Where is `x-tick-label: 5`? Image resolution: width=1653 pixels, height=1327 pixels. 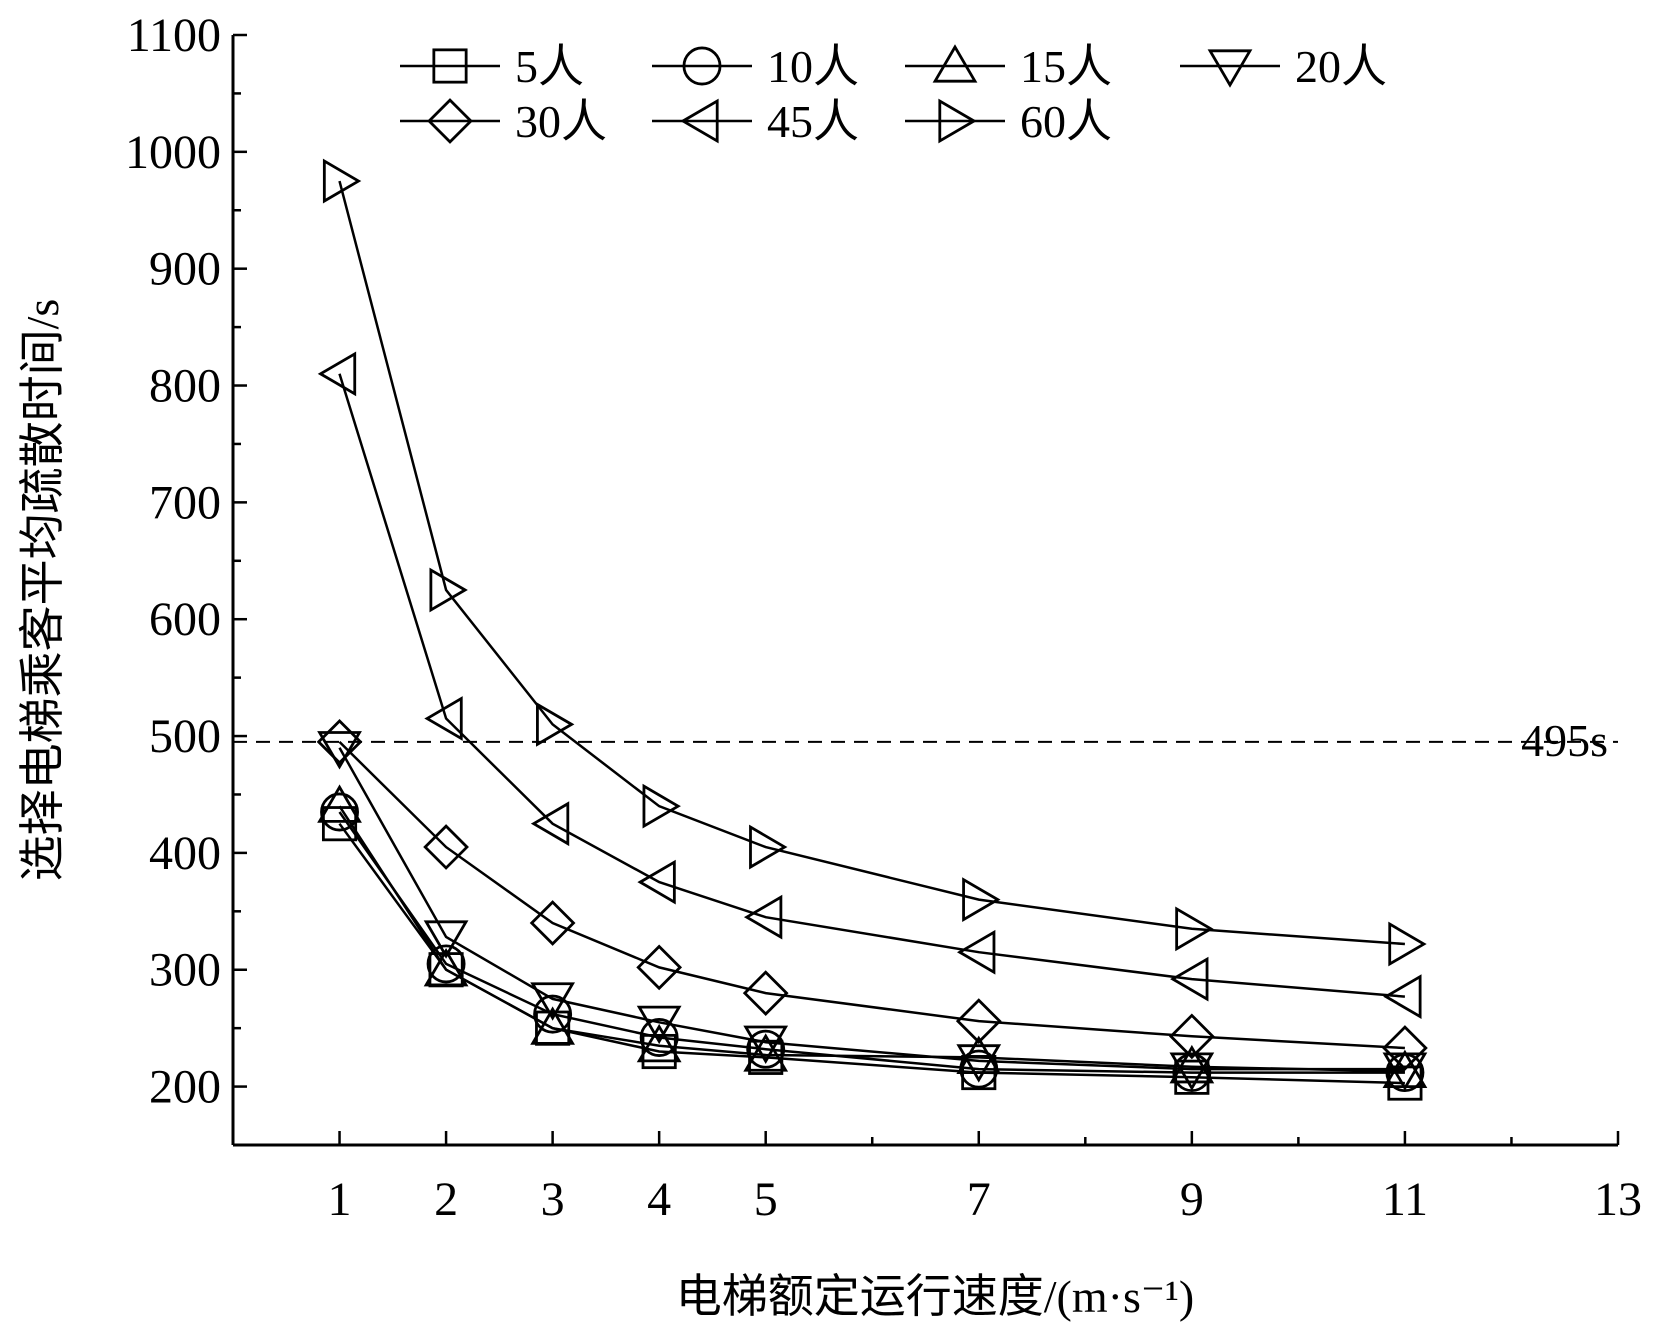 x-tick-label: 5 is located at coordinates (766, 1199).